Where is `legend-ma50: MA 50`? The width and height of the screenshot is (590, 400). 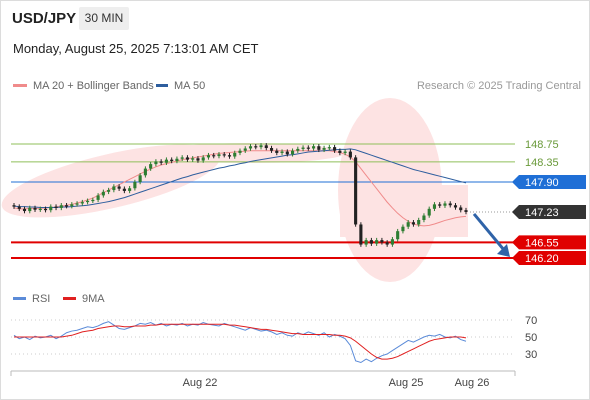 legend-ma50: MA 50 is located at coordinates (180, 86).